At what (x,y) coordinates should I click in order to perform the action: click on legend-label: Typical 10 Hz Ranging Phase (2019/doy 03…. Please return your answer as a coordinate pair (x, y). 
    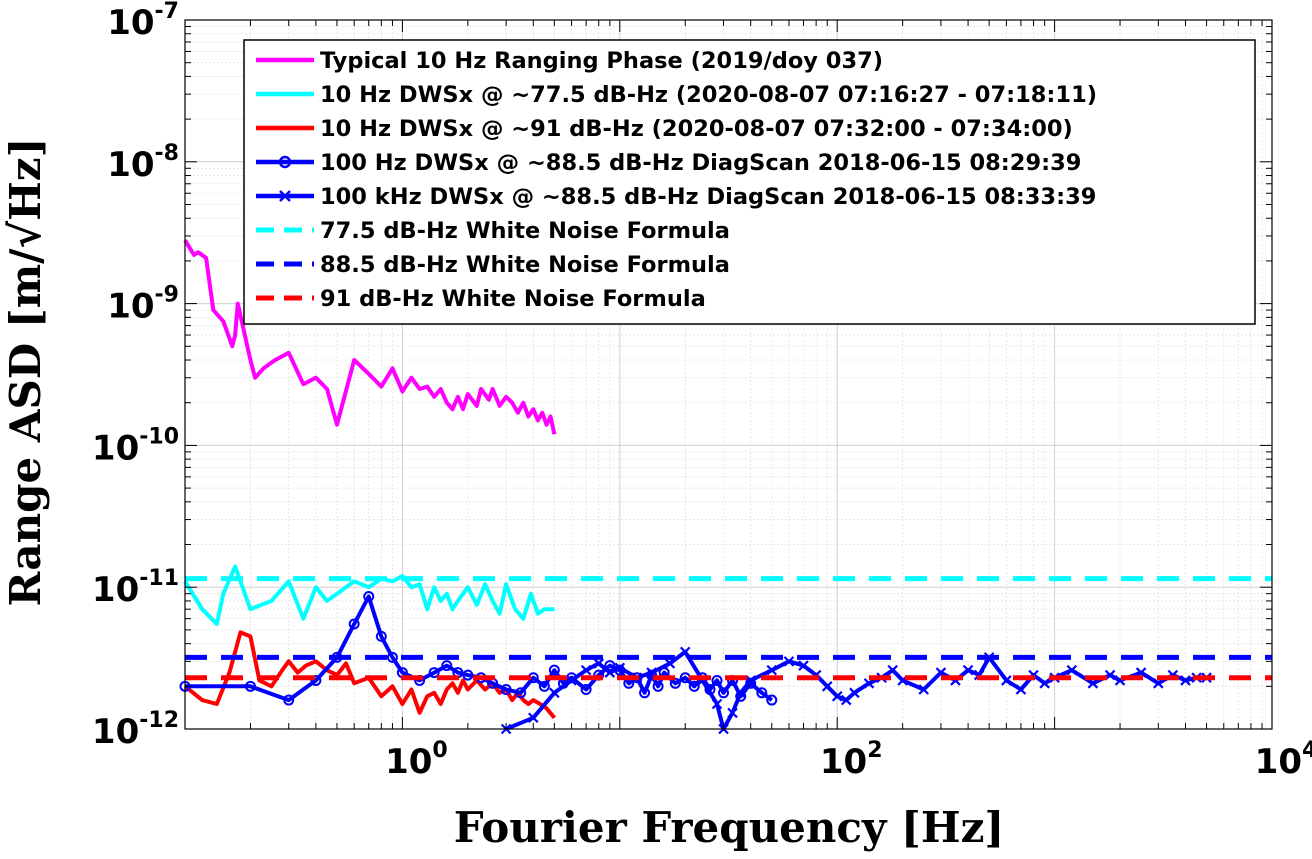
    Looking at the image, I should click on (601, 61).